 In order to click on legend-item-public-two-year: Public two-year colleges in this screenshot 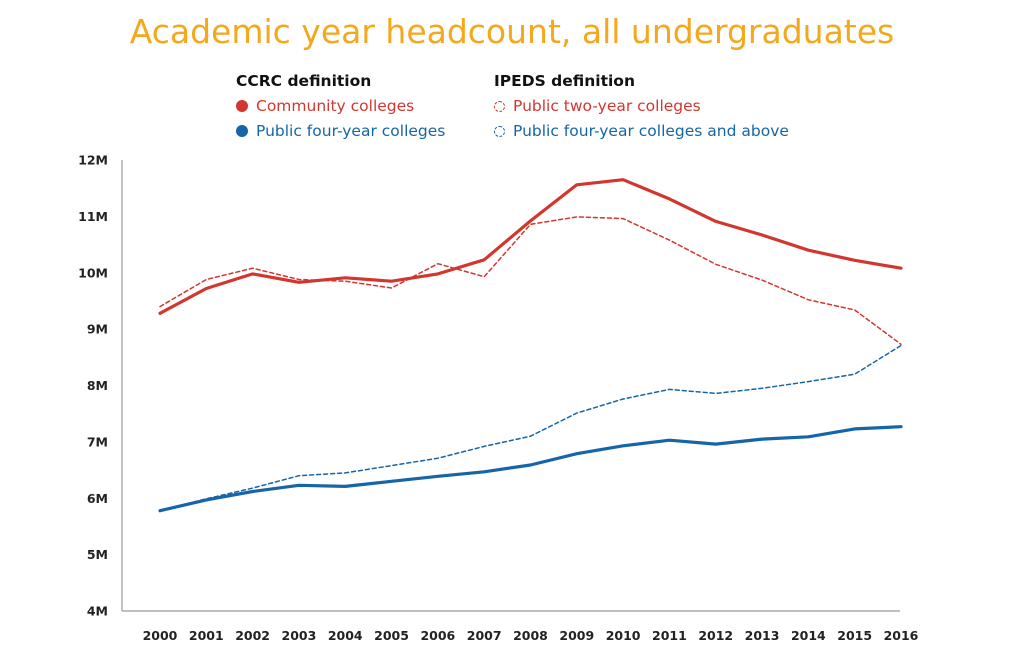, I will do `click(641, 106)`.